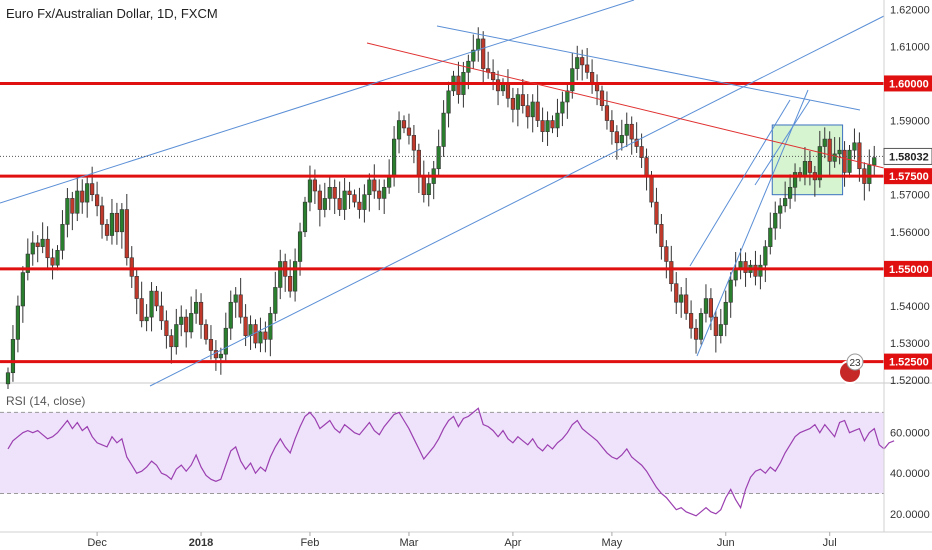 The height and width of the screenshot is (550, 932). I want to click on time-tick-label: May, so click(612, 543).